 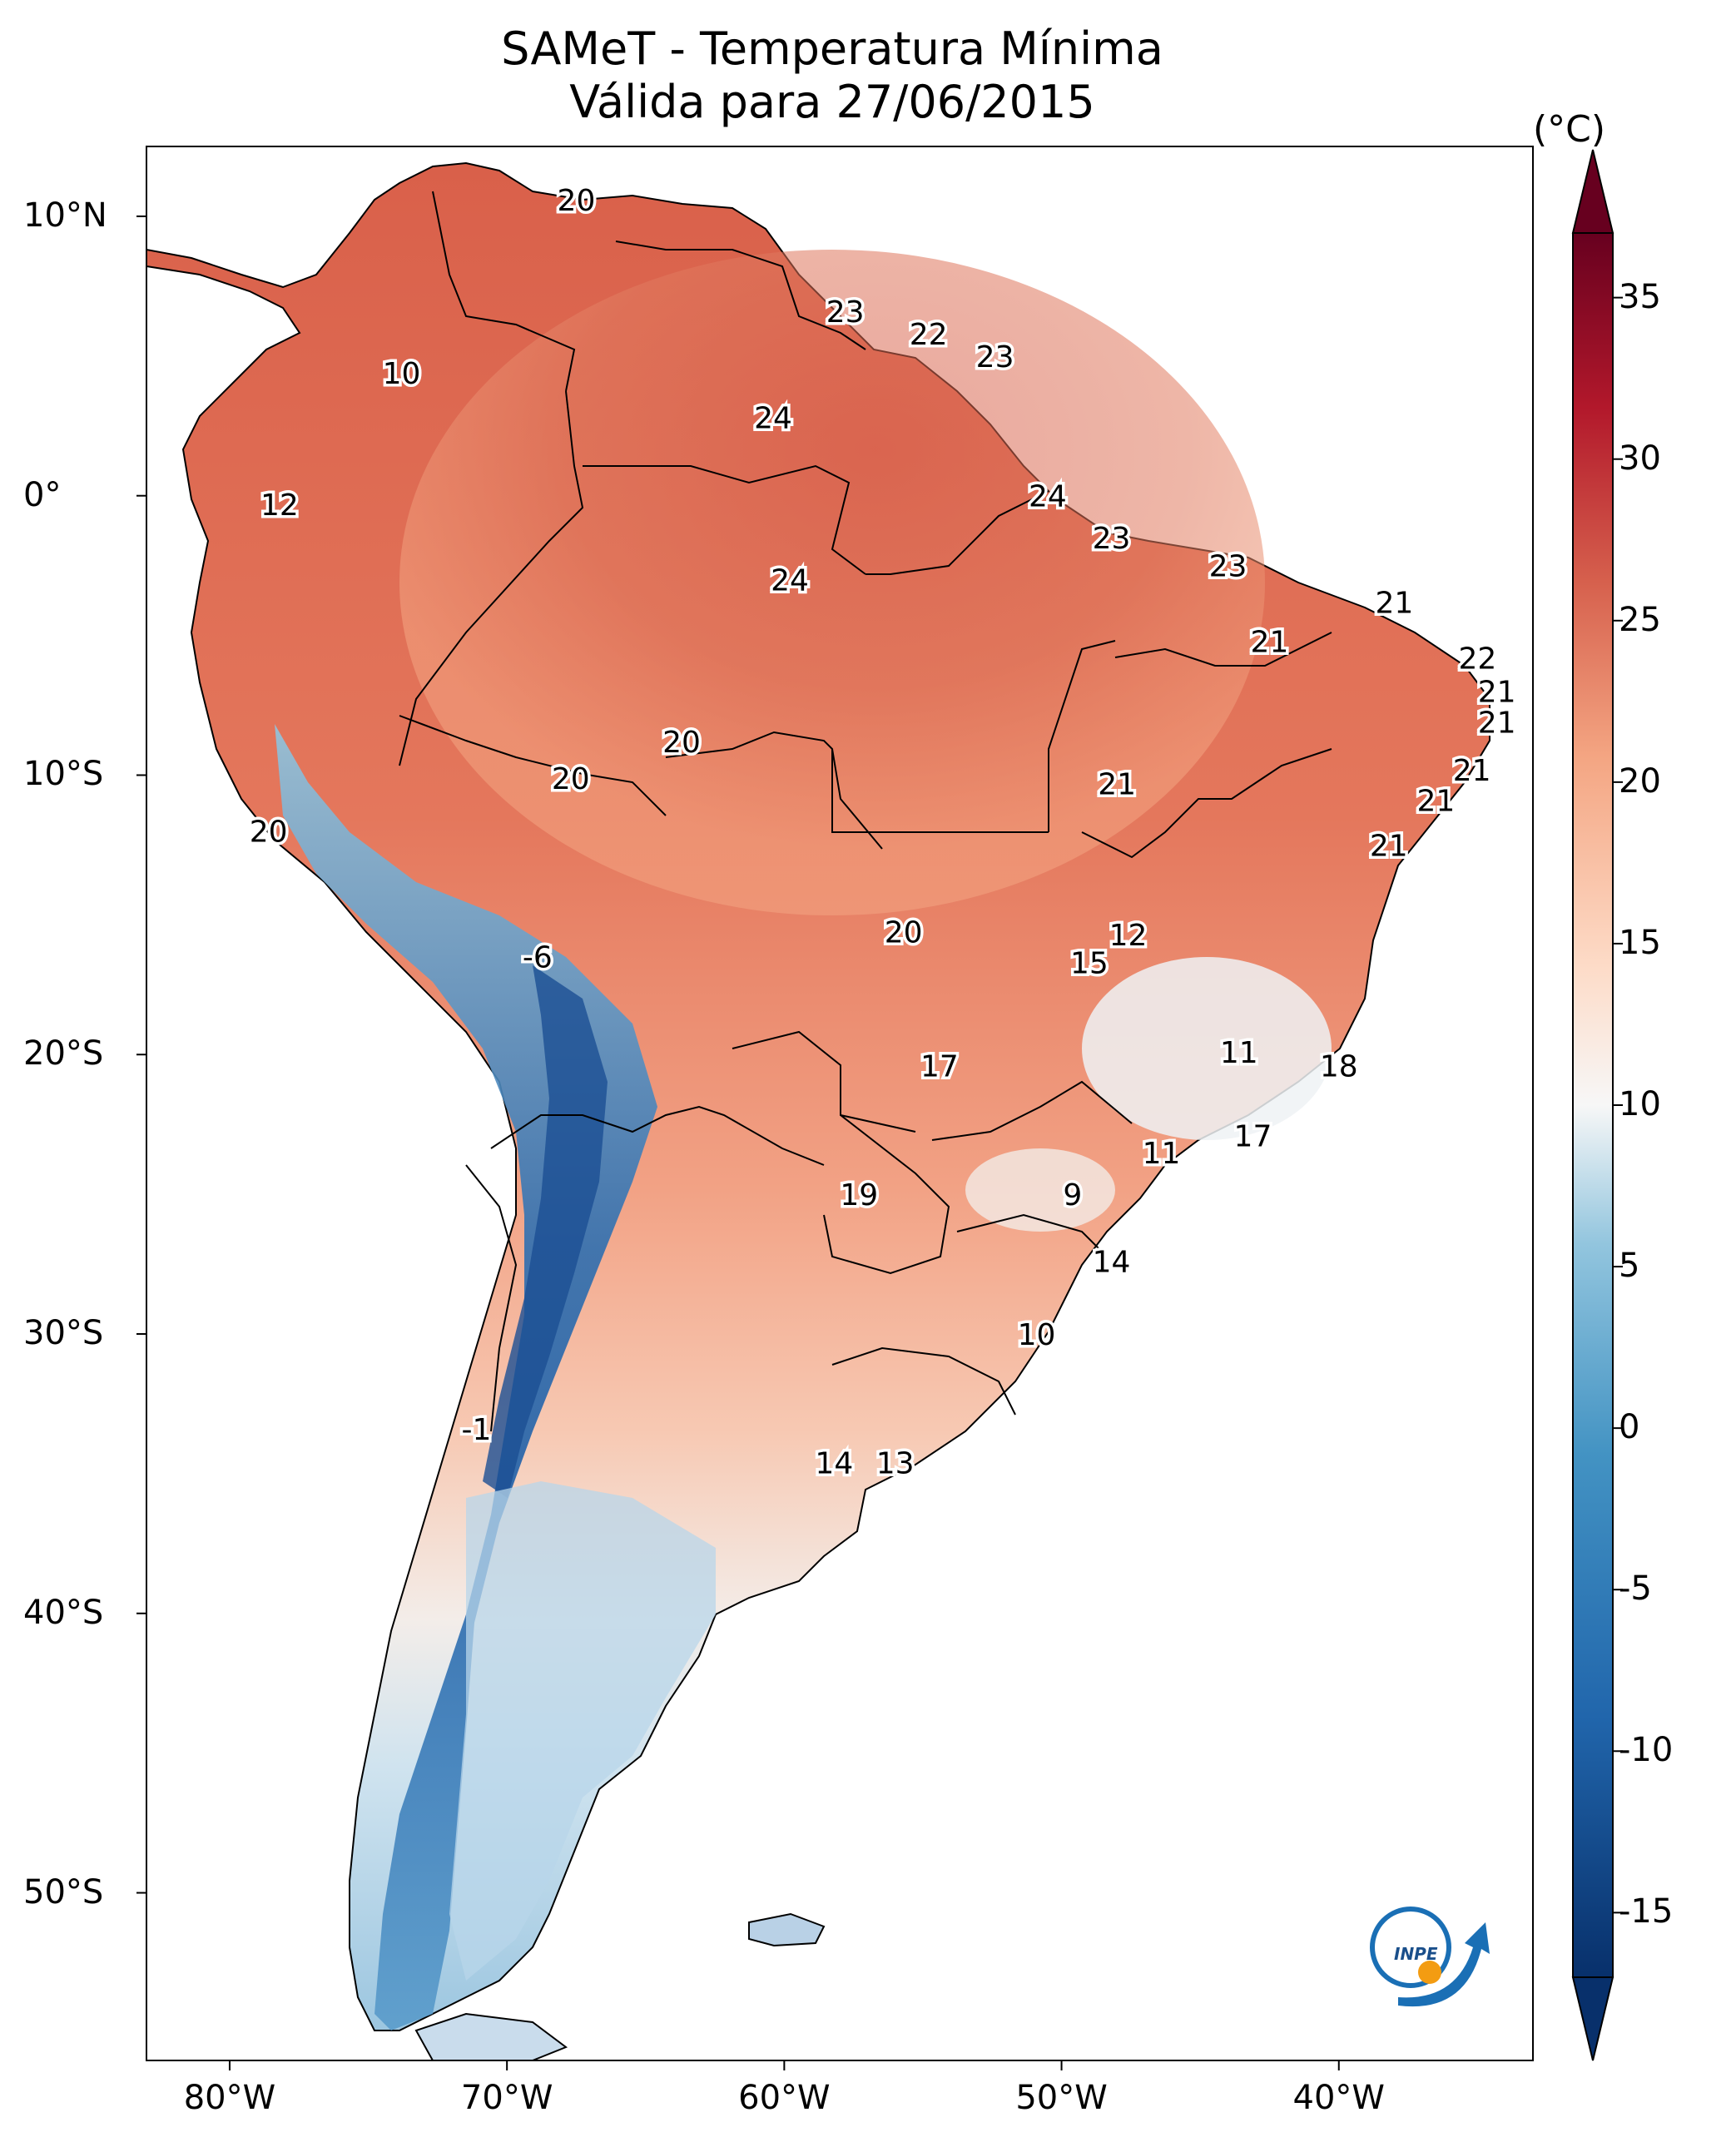 I want to click on longitude-tick-label: 70°W, so click(x=506, y=2098).